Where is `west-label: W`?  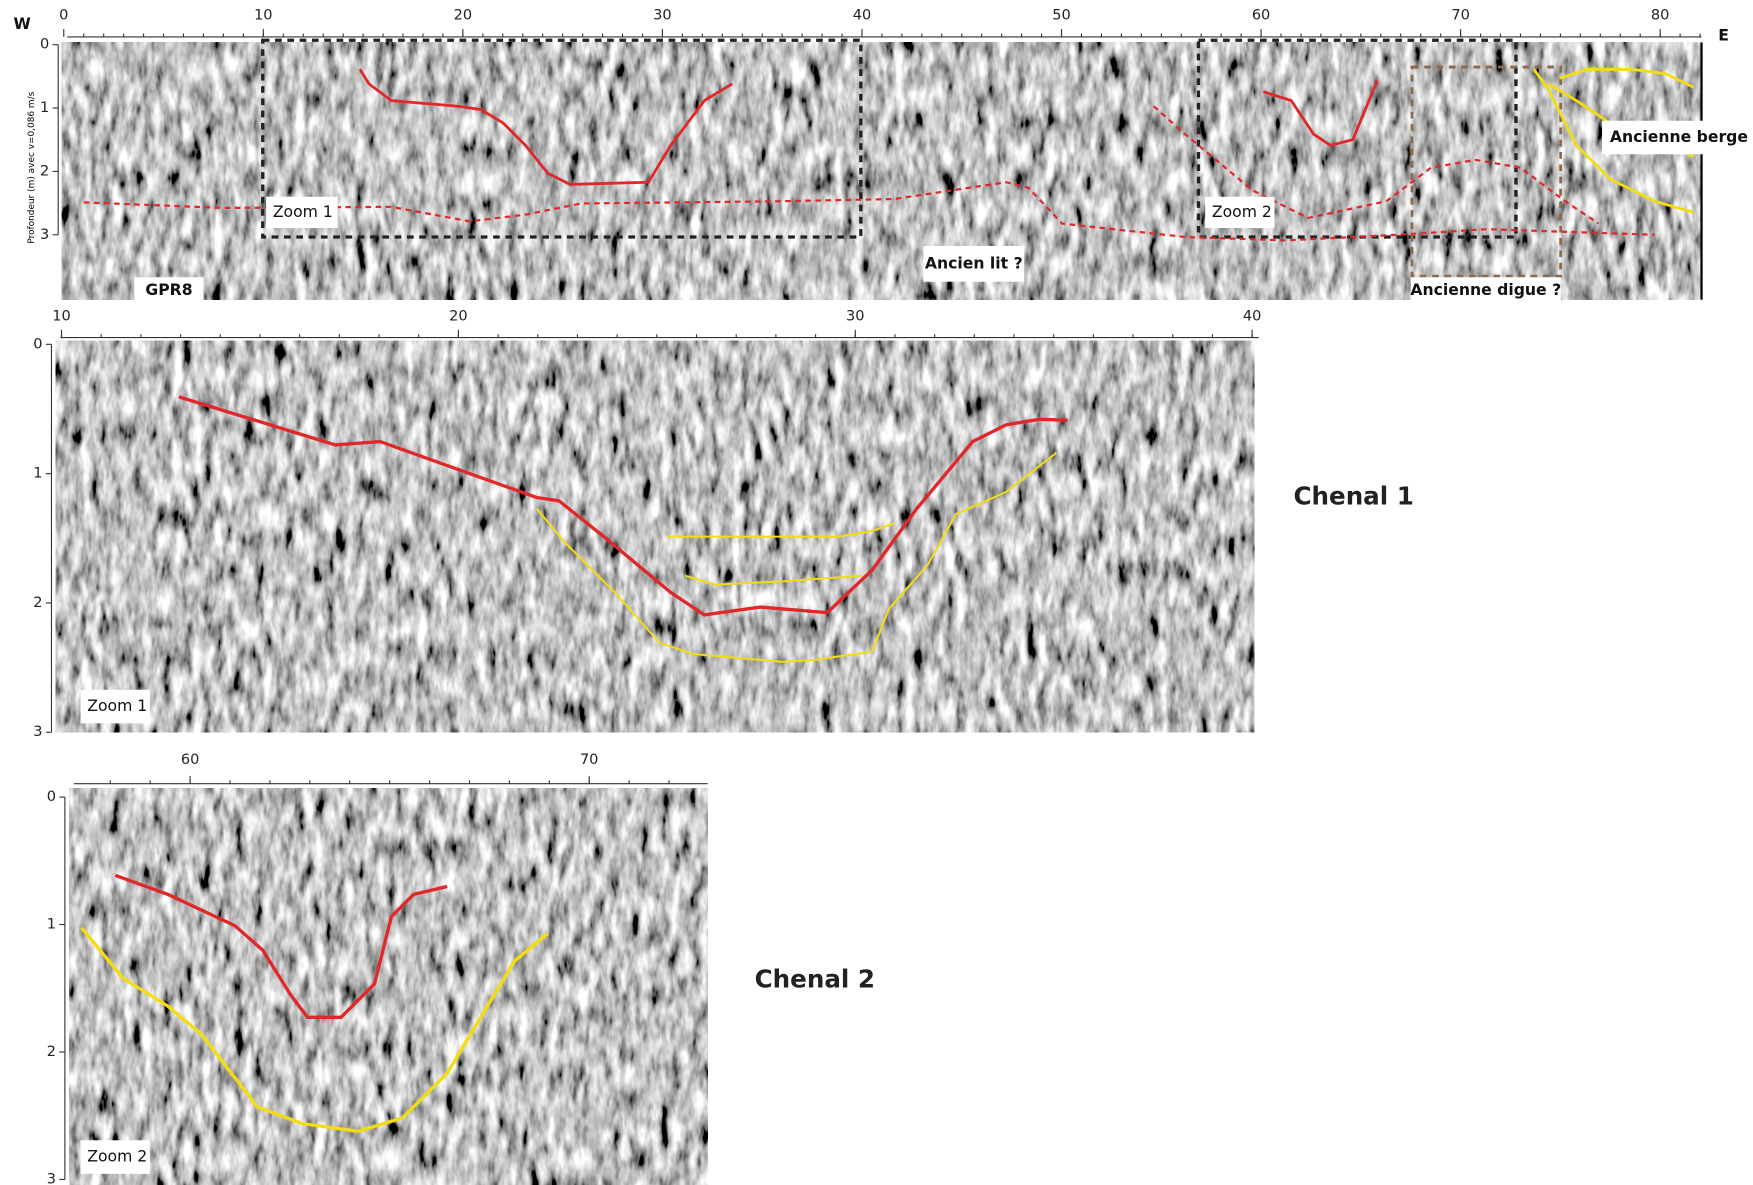
west-label: W is located at coordinates (21, 23).